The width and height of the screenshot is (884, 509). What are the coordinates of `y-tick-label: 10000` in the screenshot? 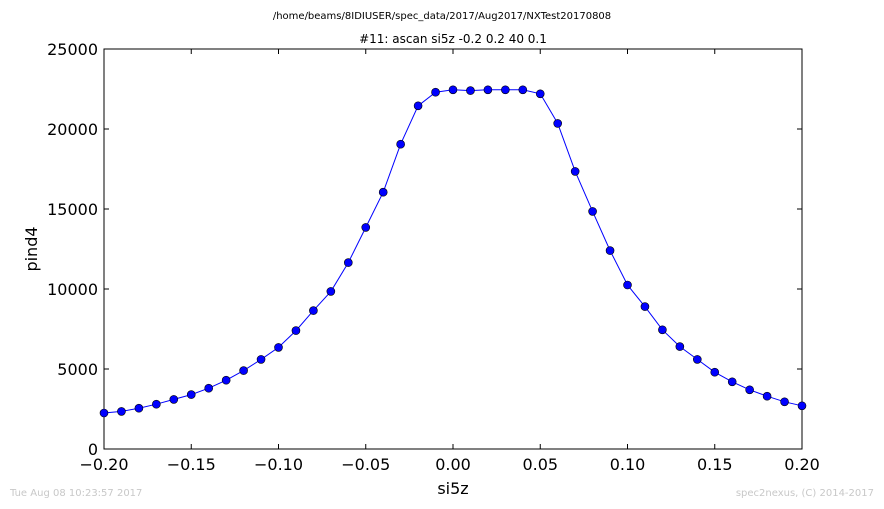 It's located at (72, 289).